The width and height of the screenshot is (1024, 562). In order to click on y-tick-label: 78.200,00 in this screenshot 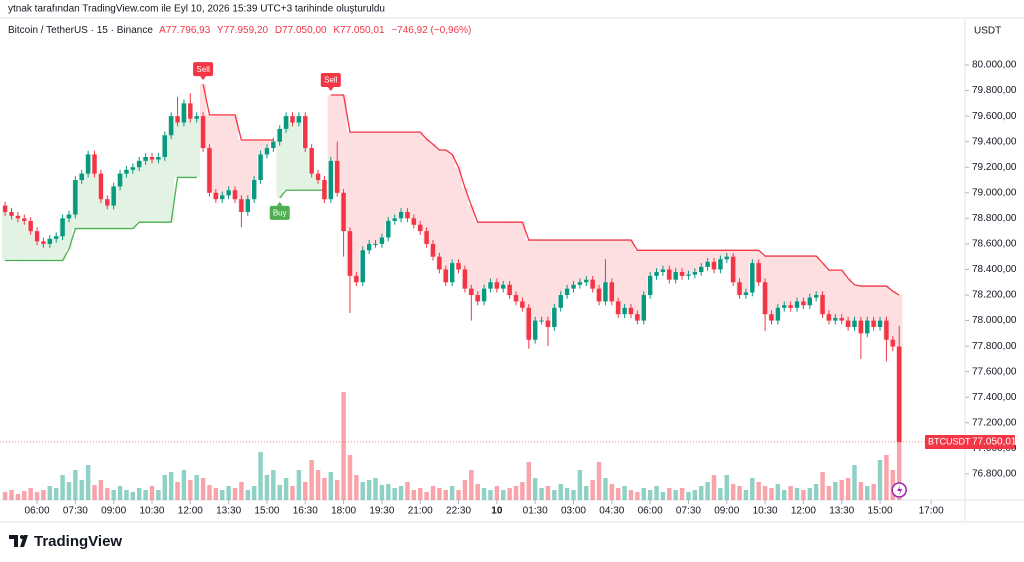, I will do `click(994, 295)`.